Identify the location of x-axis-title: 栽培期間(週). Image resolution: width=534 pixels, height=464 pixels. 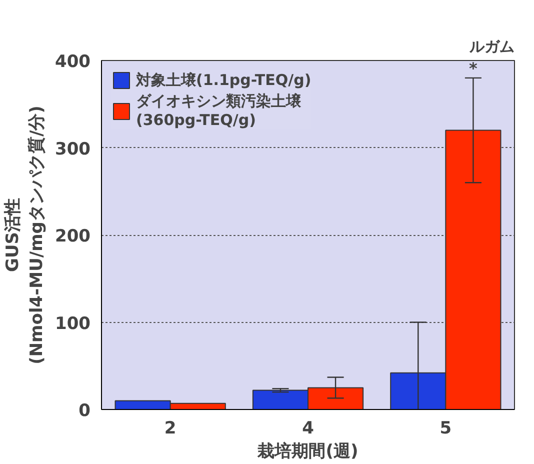
(307, 452).